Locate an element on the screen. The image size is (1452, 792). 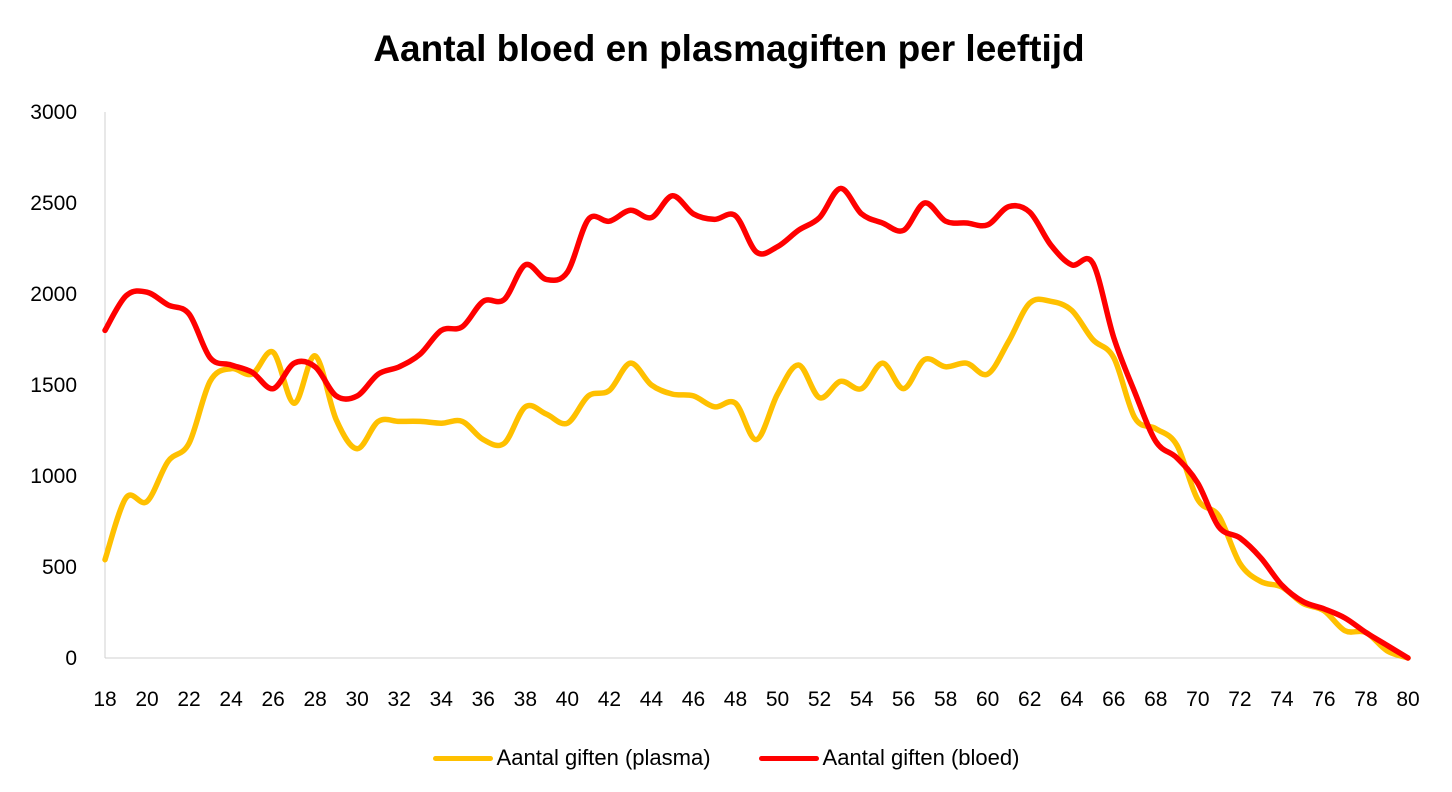
x-tick-label: 48 is located at coordinates (735, 699).